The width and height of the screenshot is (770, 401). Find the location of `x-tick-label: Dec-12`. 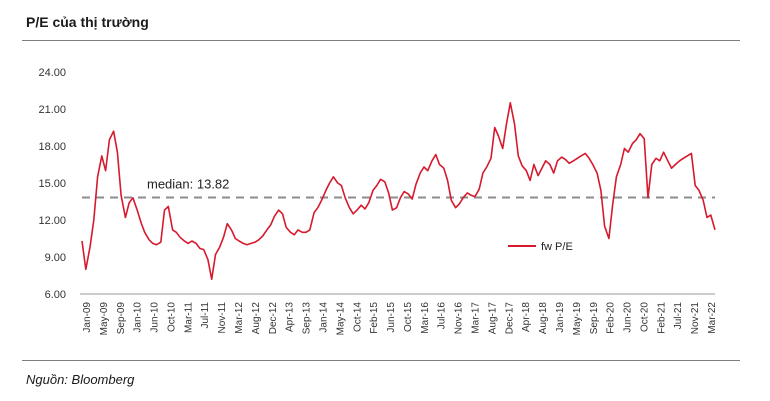

x-tick-label: Dec-12 is located at coordinates (273, 318).